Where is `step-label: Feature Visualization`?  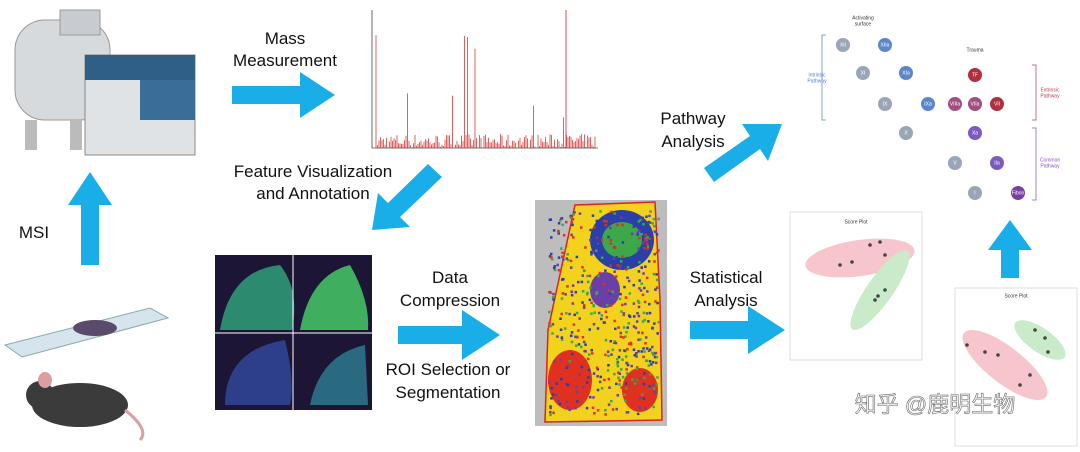 step-label: Feature Visualization is located at coordinates (313, 171).